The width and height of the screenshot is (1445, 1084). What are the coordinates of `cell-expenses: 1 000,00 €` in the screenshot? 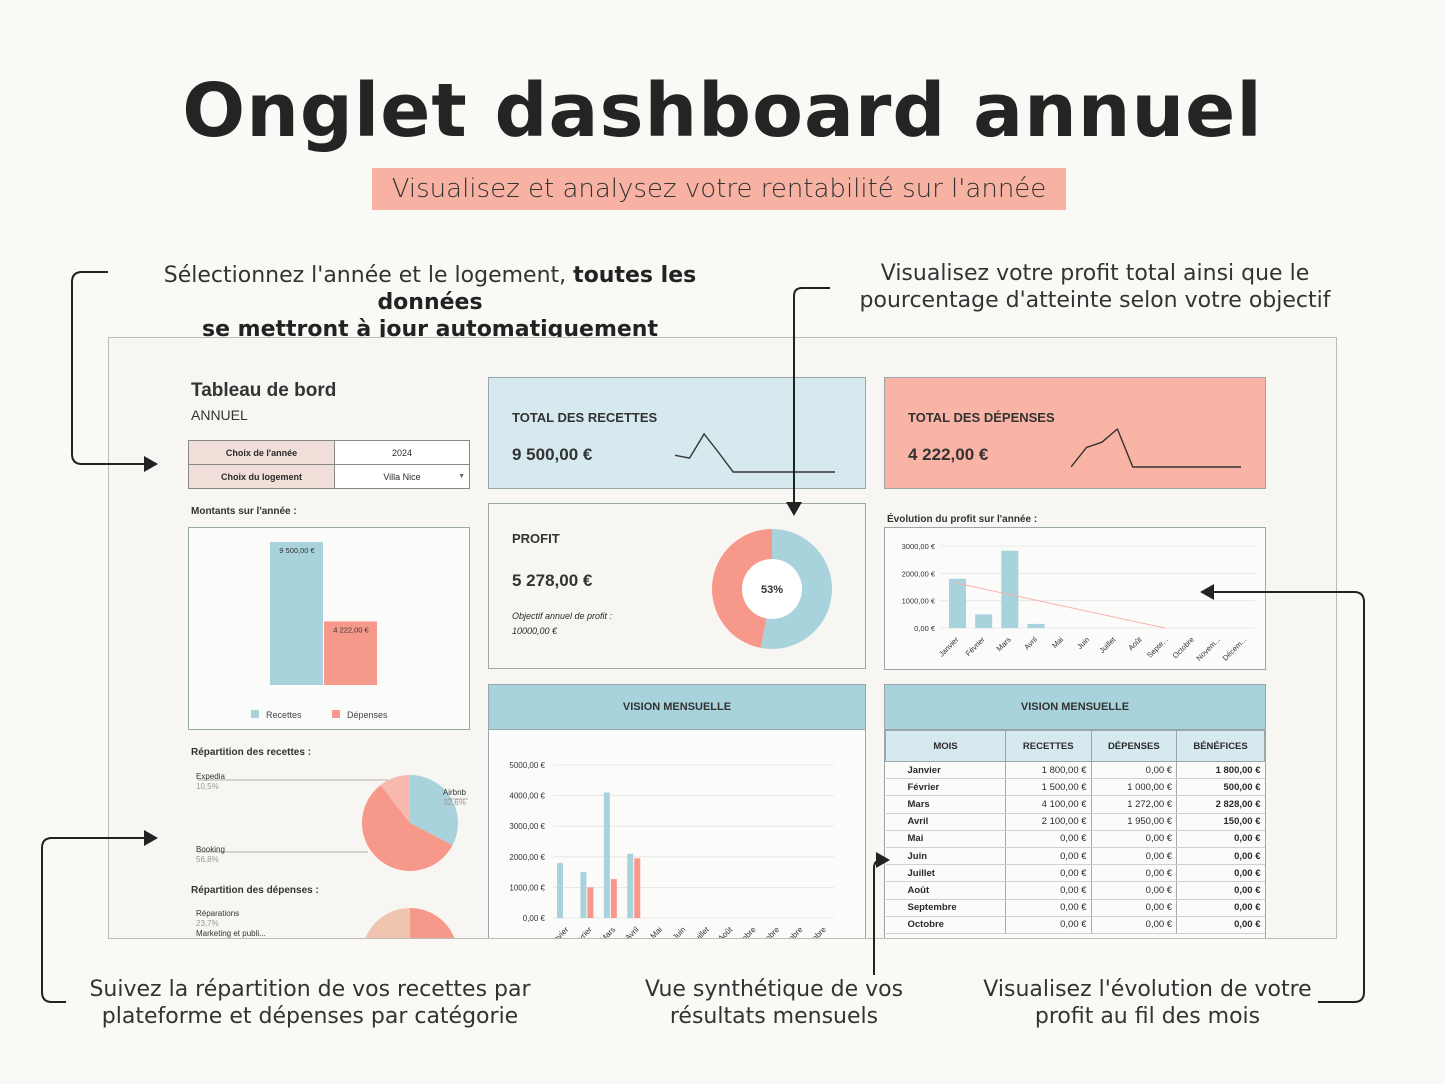 It's located at (1134, 787).